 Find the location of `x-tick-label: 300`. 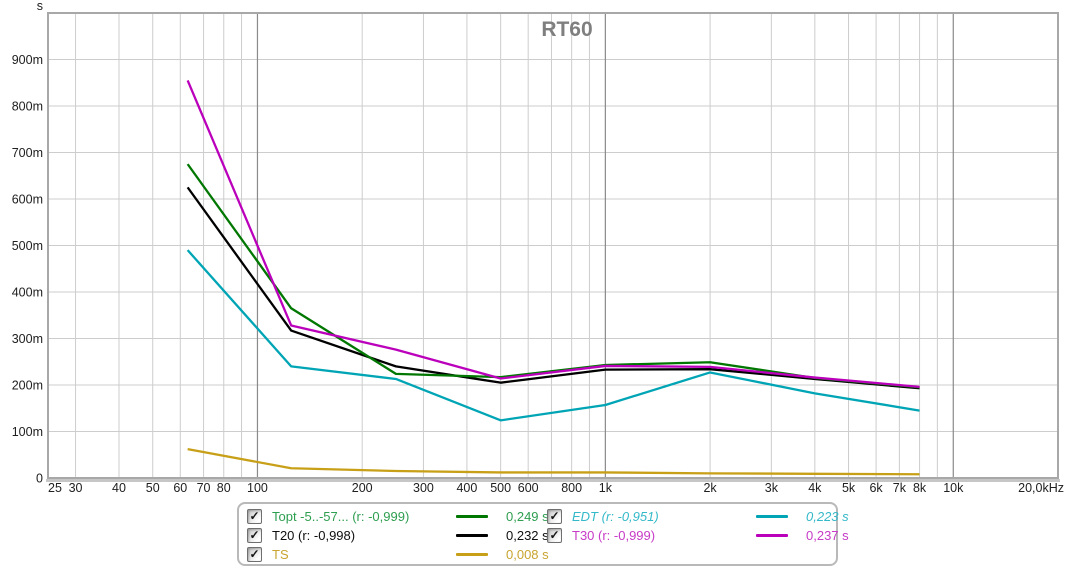

x-tick-label: 300 is located at coordinates (423, 488).